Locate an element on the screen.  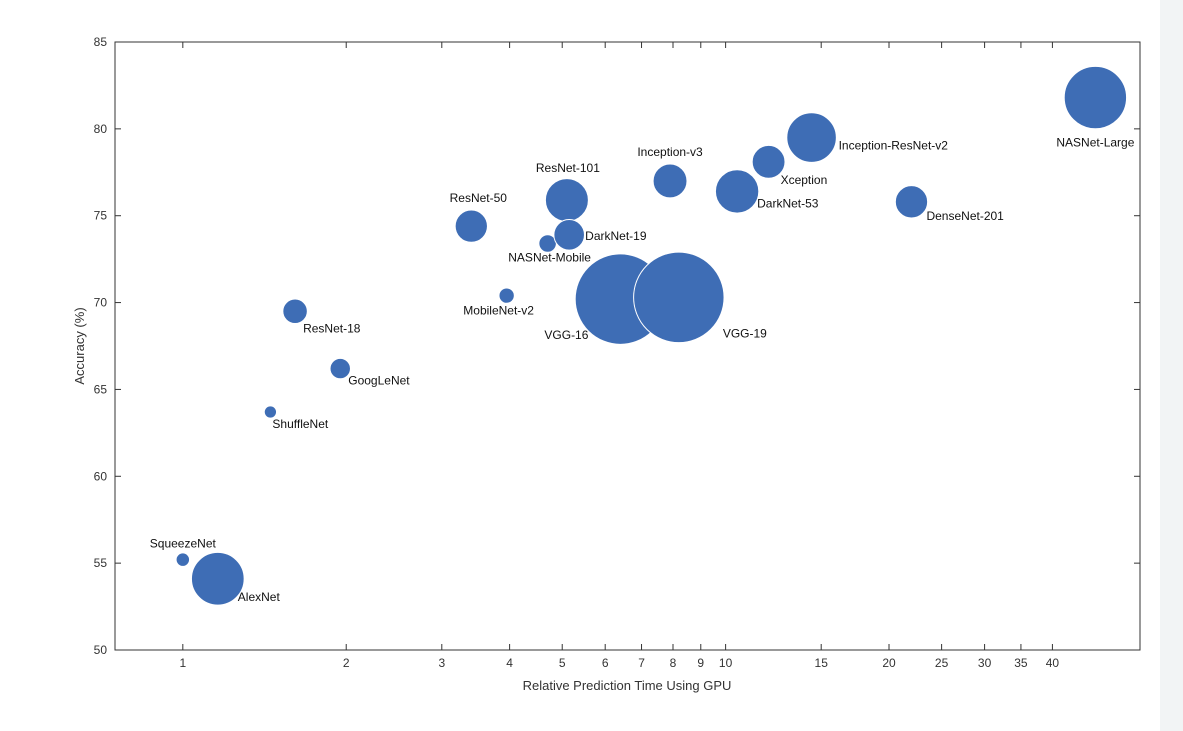
y-tick-label: 50 is located at coordinates (101, 650).